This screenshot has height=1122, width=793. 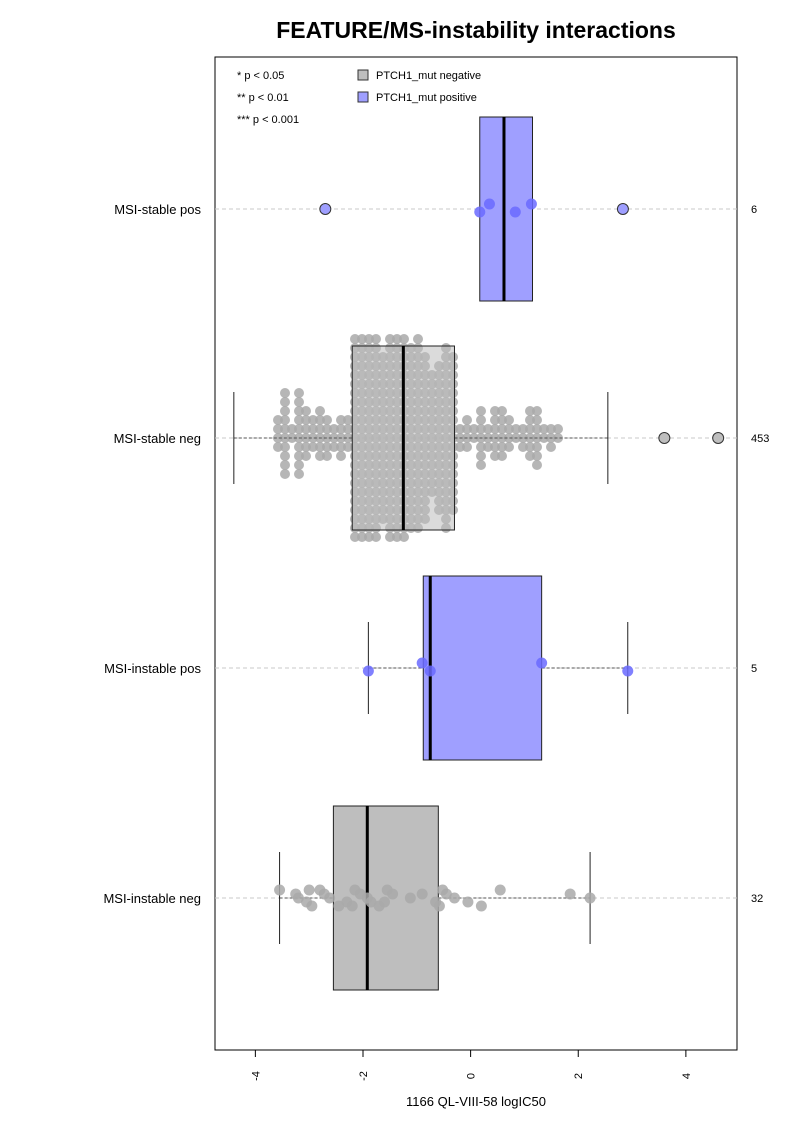 I want to click on y-label: MSI-stable pos, so click(x=157, y=209).